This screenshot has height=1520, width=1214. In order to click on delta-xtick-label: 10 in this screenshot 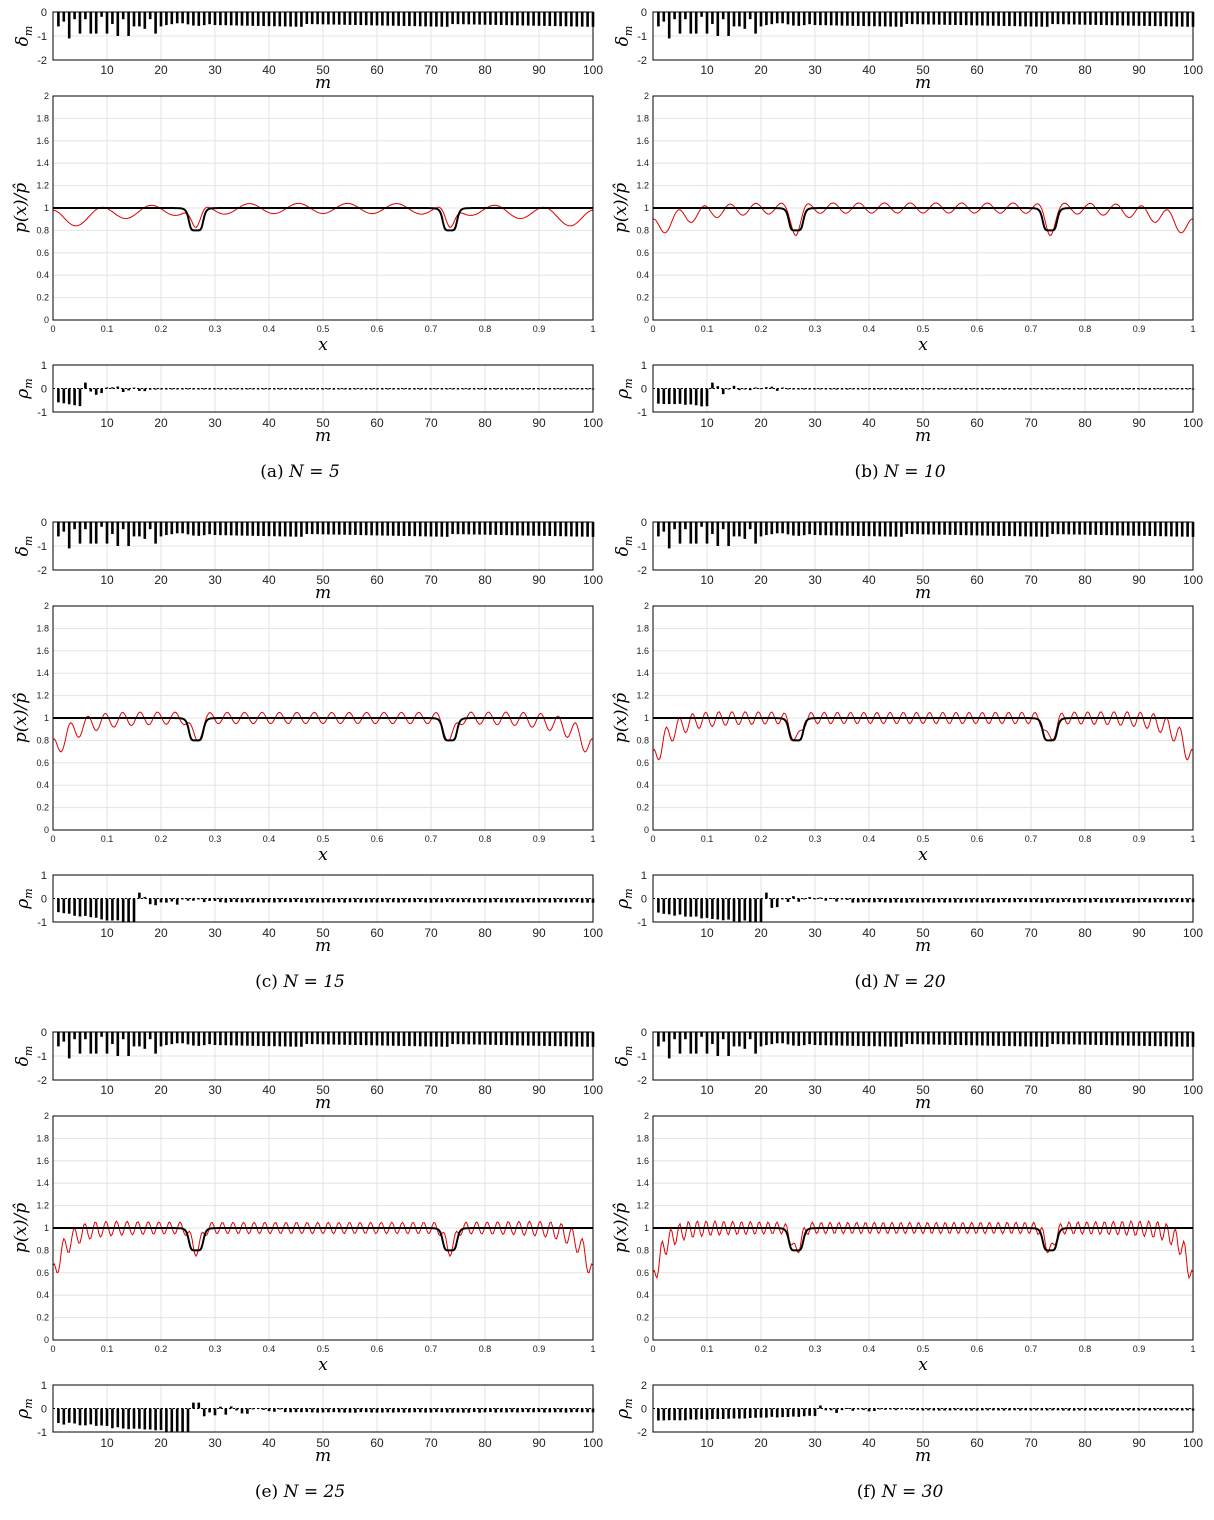, I will do `click(107, 70)`.